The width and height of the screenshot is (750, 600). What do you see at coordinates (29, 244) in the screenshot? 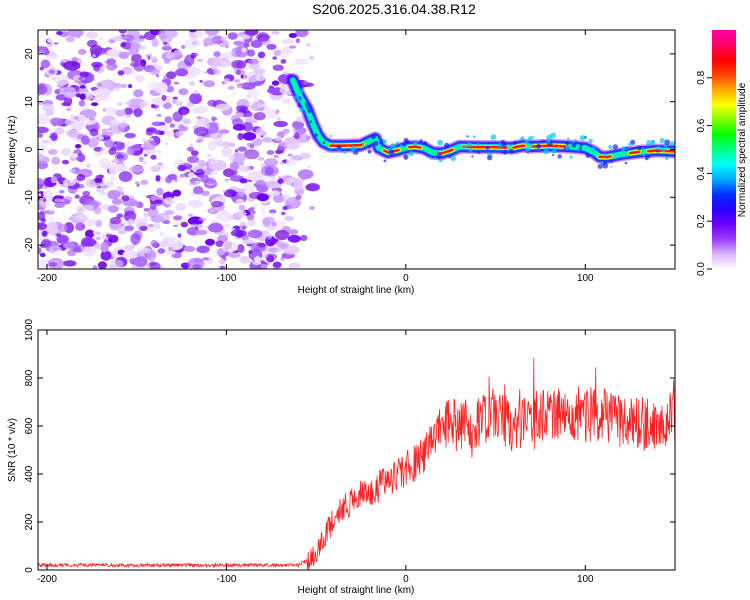
I see `y-tick-label: -20` at bounding box center [29, 244].